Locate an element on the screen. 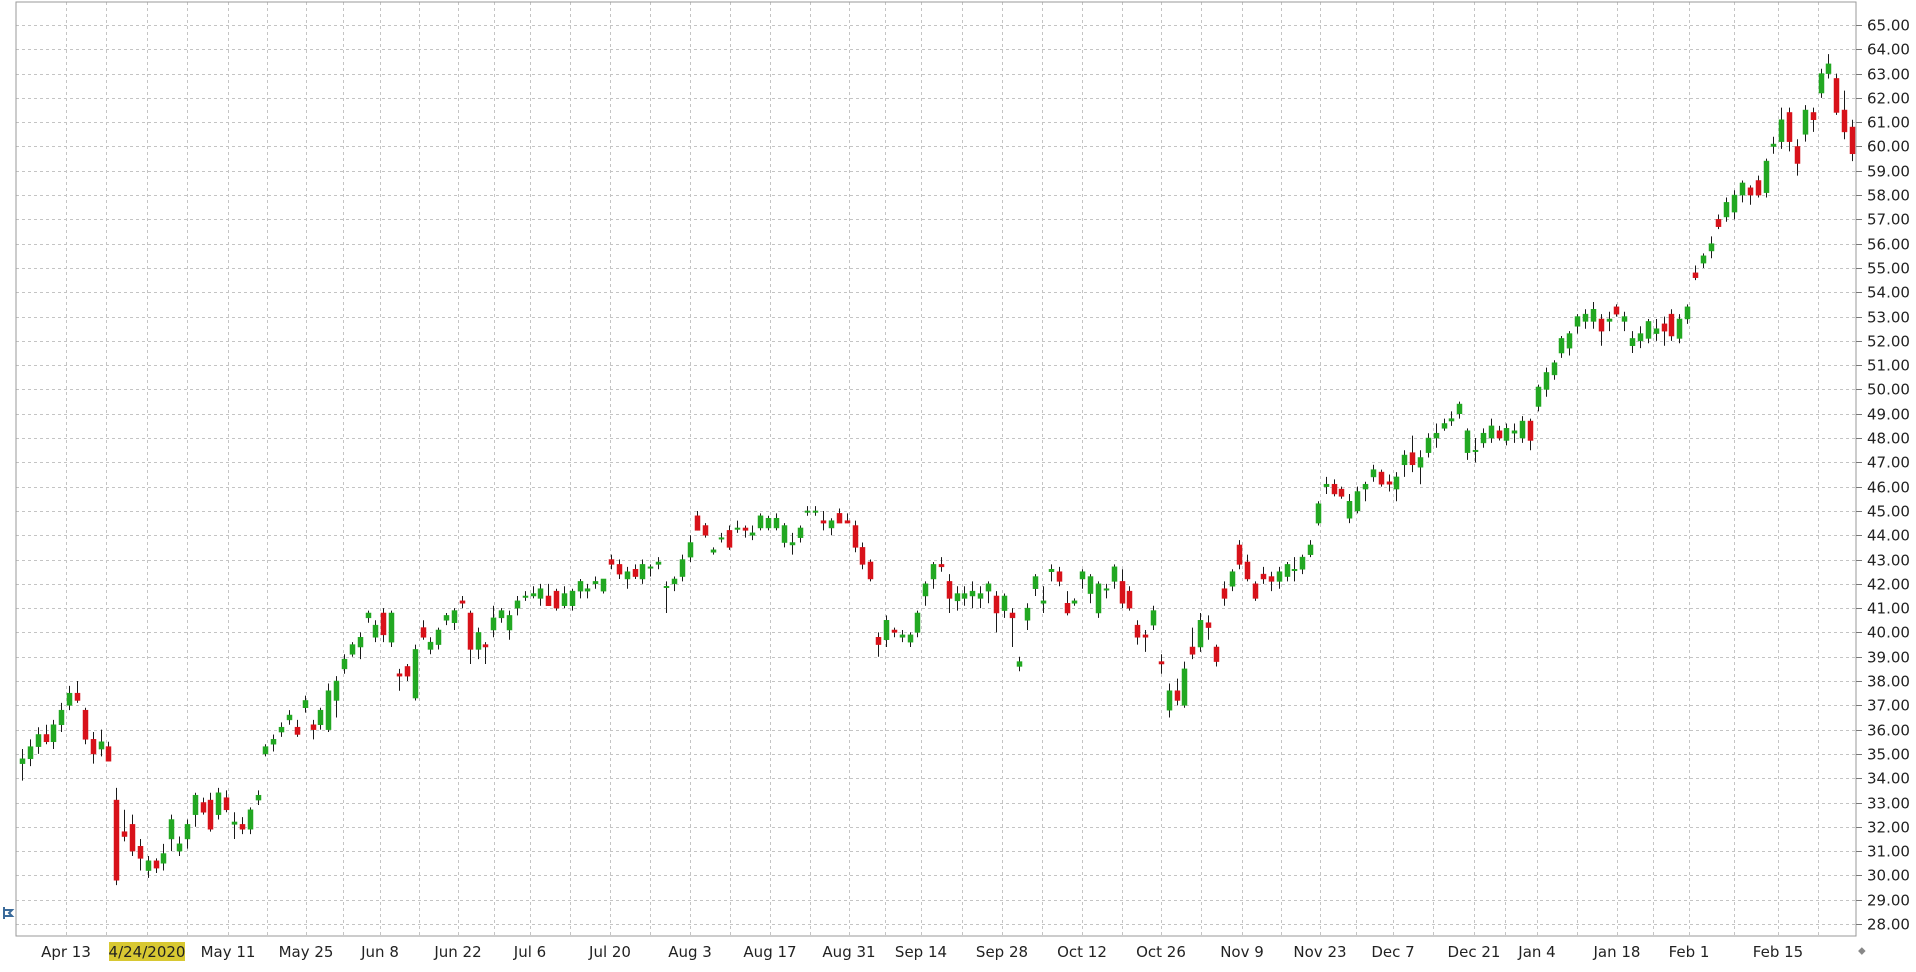 The height and width of the screenshot is (972, 1916). y-tick-label: 43.00 is located at coordinates (1888, 561).